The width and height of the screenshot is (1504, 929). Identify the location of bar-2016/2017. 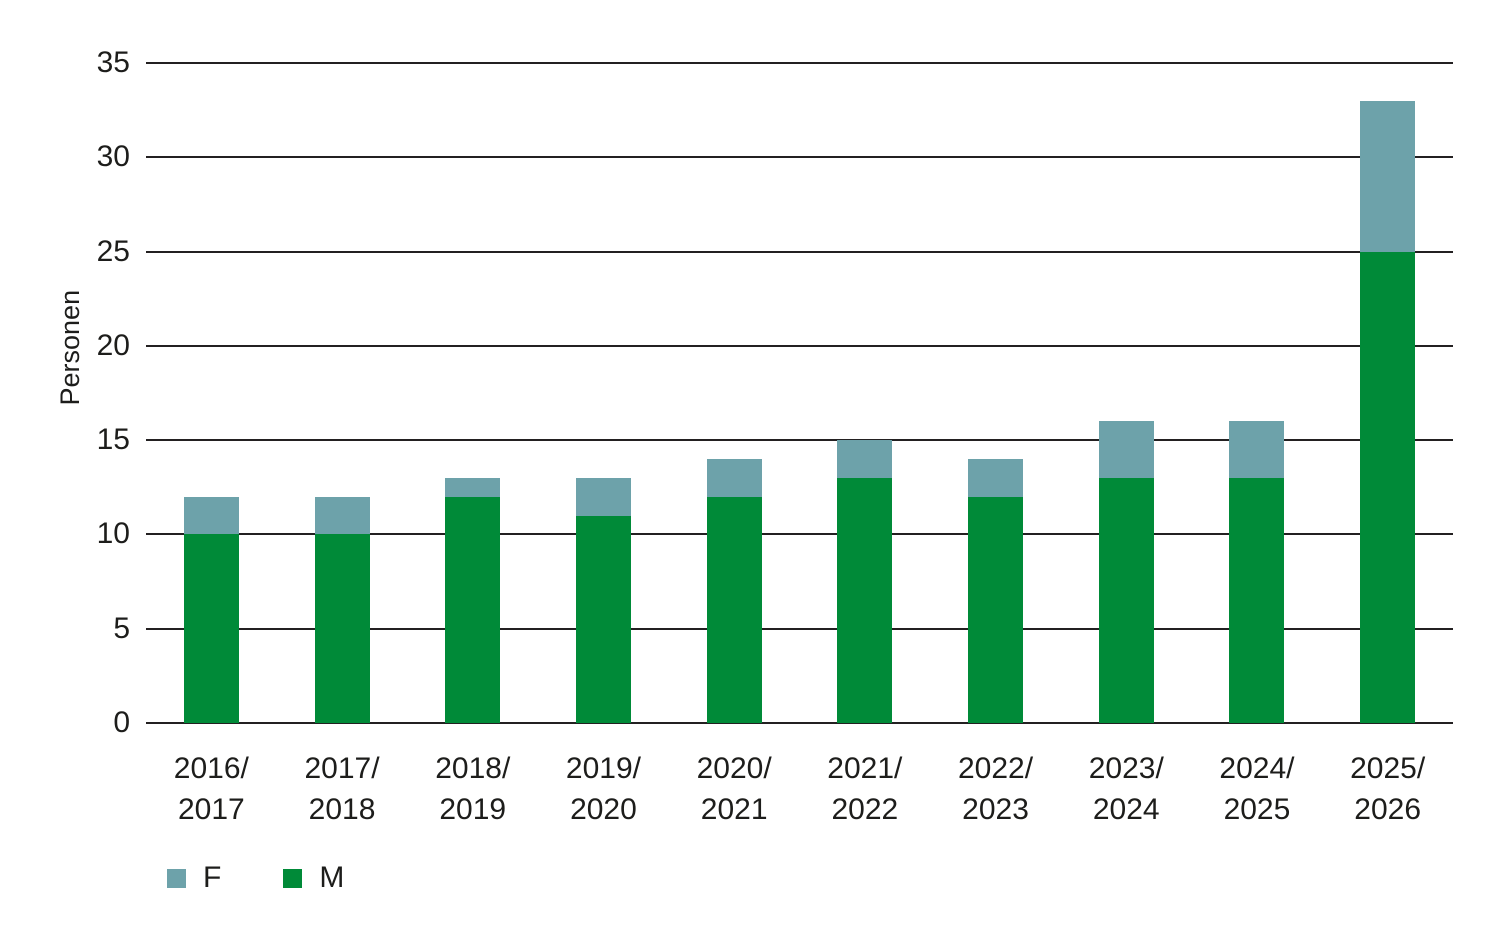
(211, 609).